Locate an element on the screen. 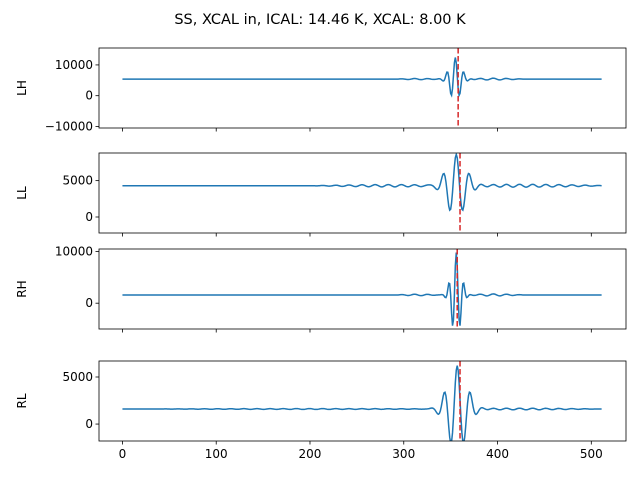  x-tick-label: 500 is located at coordinates (591, 454).